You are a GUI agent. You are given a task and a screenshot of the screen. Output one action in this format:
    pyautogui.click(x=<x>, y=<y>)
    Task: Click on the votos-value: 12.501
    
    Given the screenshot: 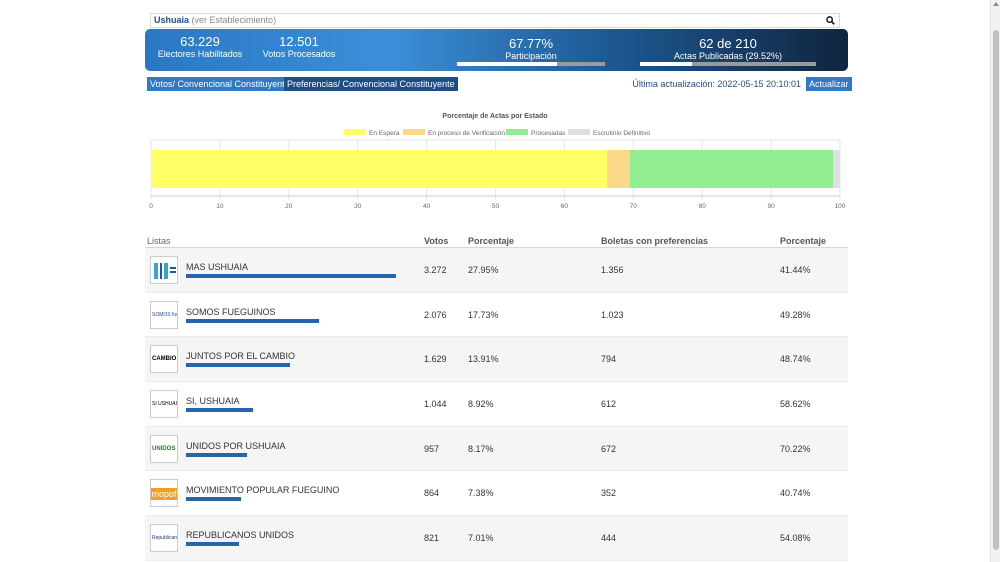 What is the action you would take?
    pyautogui.click(x=299, y=41)
    